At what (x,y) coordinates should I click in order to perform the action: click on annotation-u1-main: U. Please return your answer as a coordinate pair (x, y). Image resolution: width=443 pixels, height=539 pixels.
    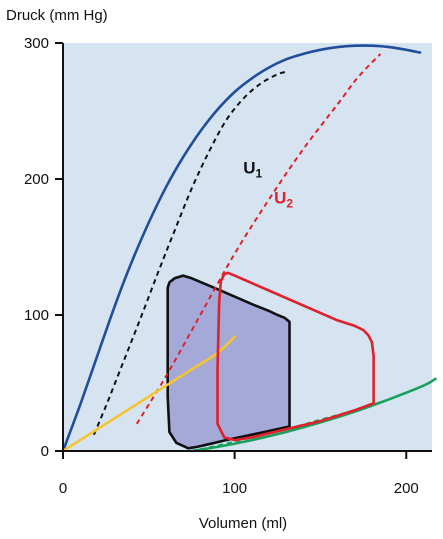
    Looking at the image, I should click on (249, 168).